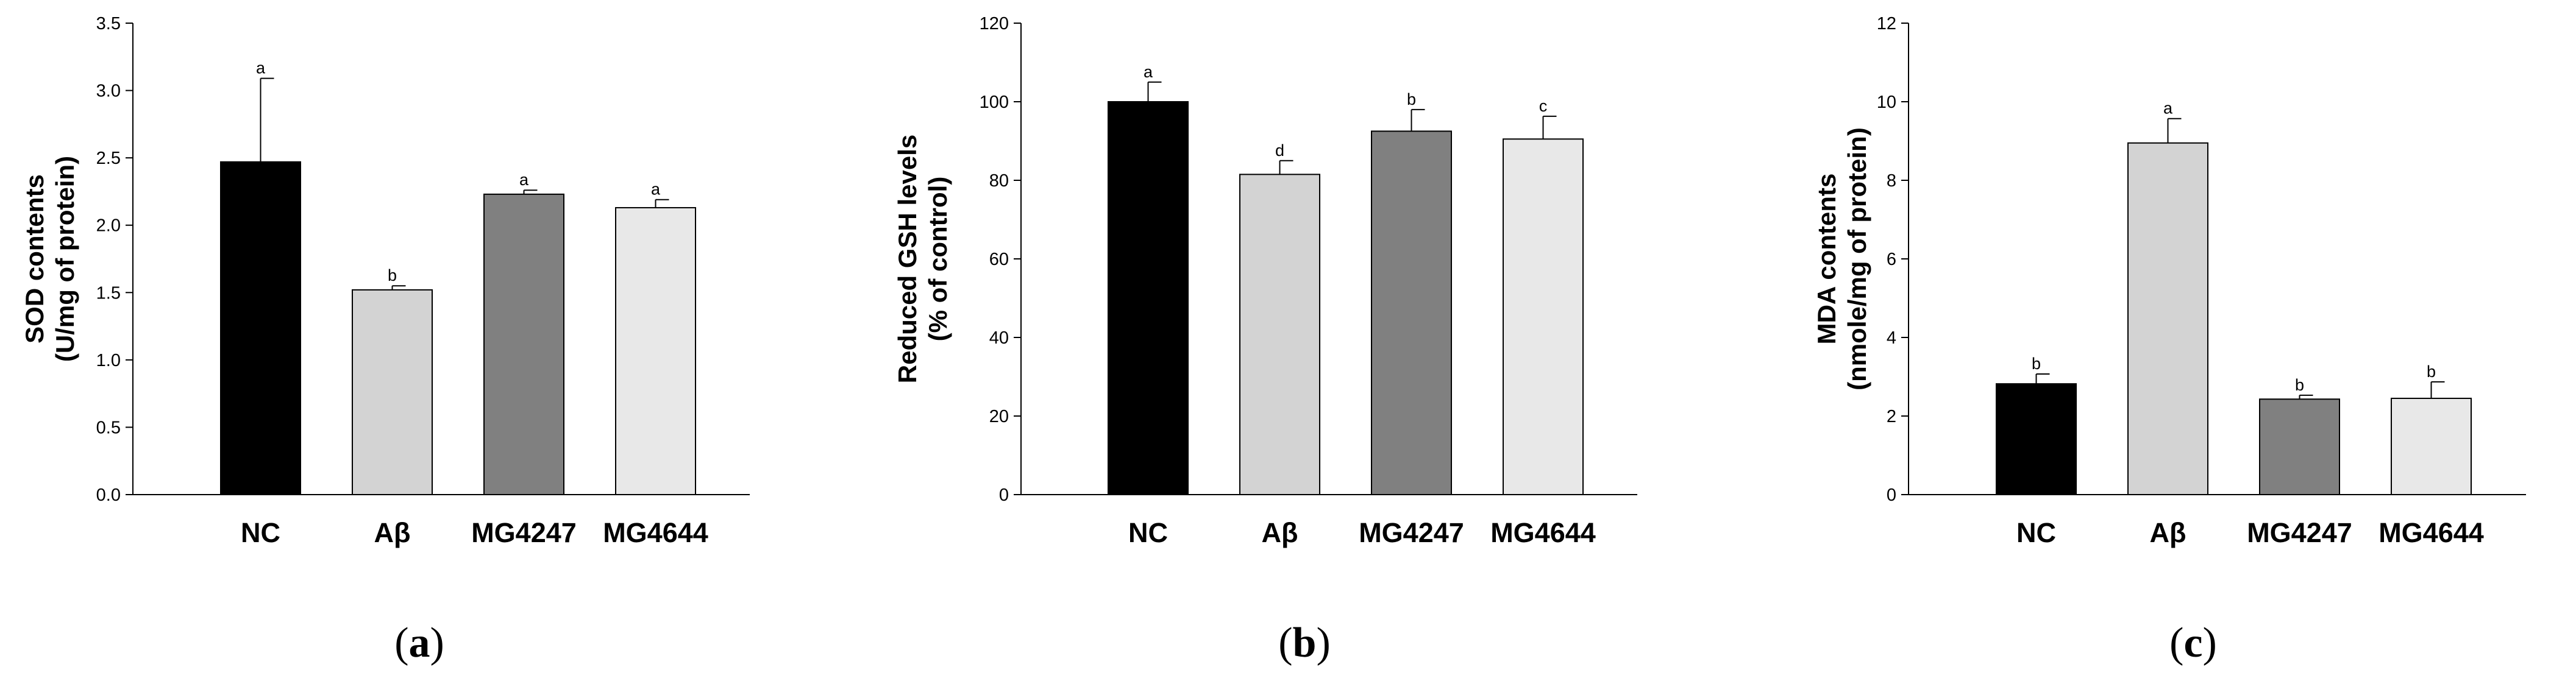 The image size is (2576, 681). Describe the element at coordinates (1304, 643) in the screenshot. I see `panel-label: (b)` at that location.